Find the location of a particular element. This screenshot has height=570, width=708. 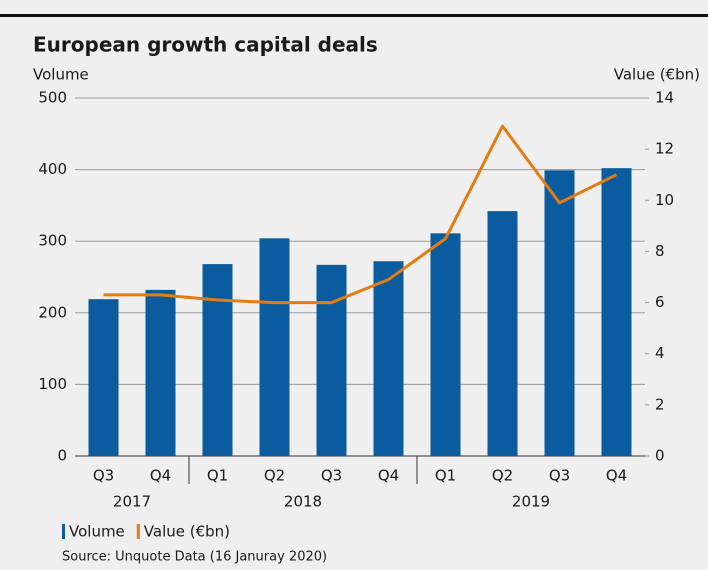

y2-tick-label: 4 is located at coordinates (660, 353).